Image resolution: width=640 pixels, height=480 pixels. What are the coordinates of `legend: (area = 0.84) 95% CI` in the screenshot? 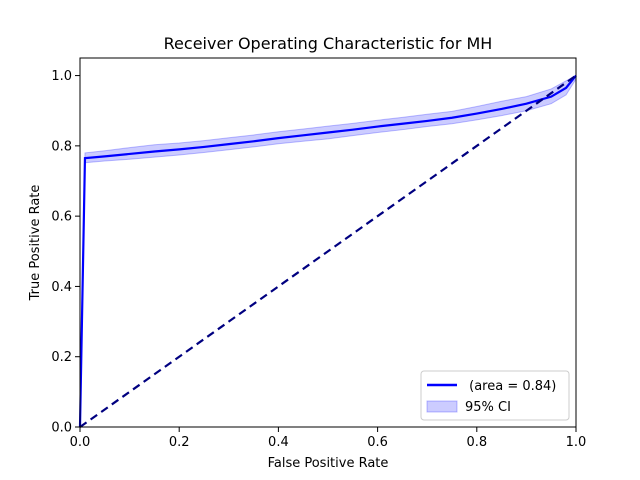 It's located at (495, 395).